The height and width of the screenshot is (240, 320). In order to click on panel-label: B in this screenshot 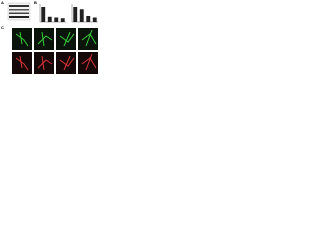, I will do `click(35, 2)`.